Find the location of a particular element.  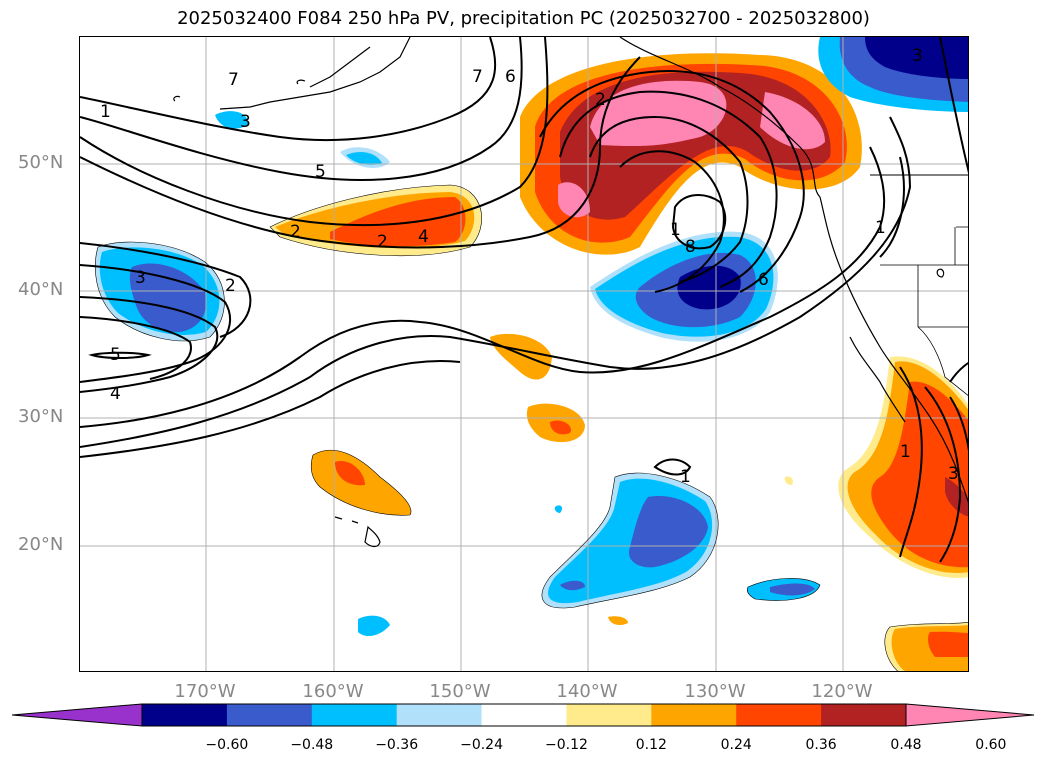

shade-blue-s is located at coordinates (668, 532).